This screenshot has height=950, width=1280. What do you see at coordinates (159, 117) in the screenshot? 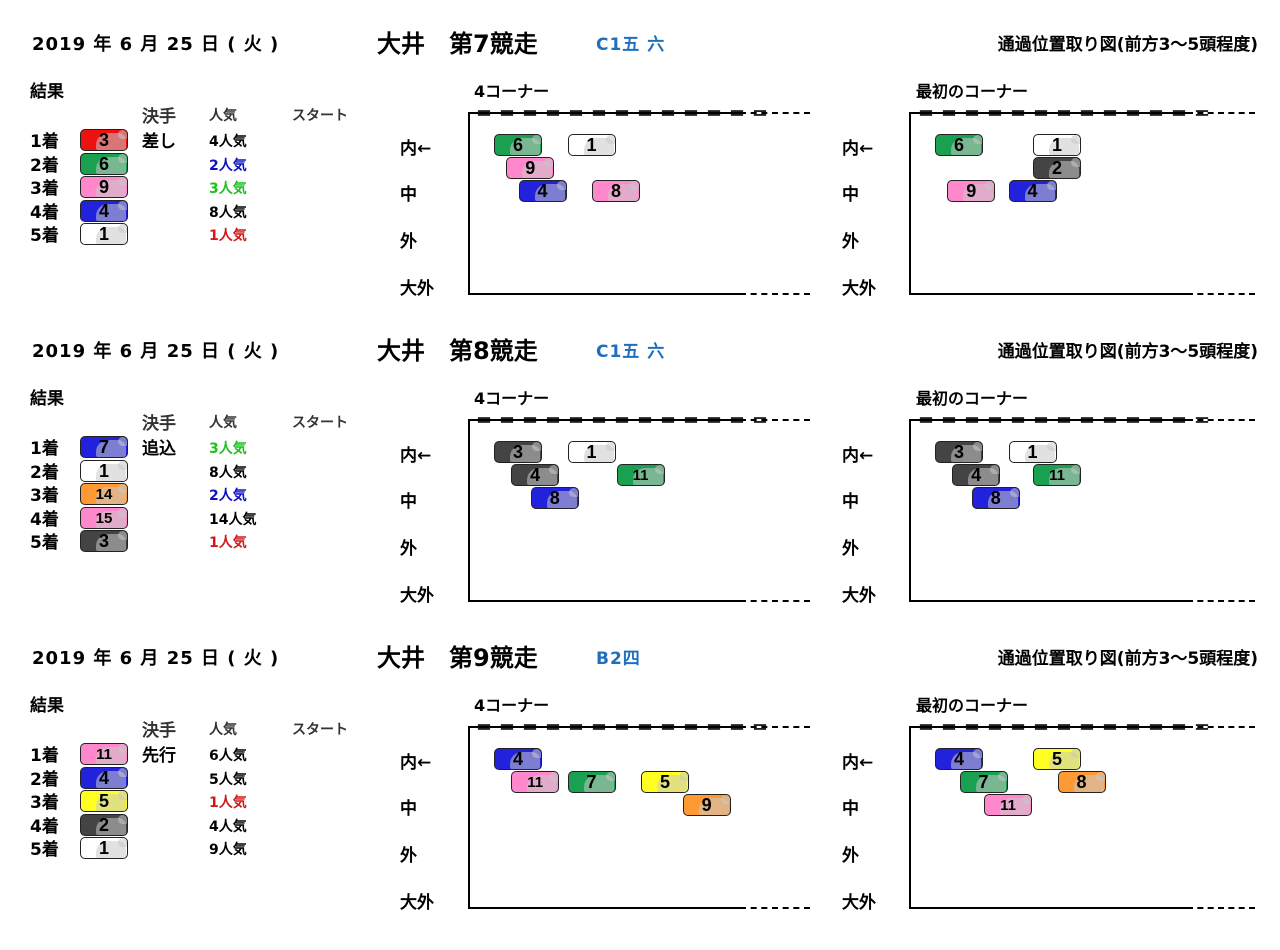
I see `col-header-kimete: 決手` at bounding box center [159, 117].